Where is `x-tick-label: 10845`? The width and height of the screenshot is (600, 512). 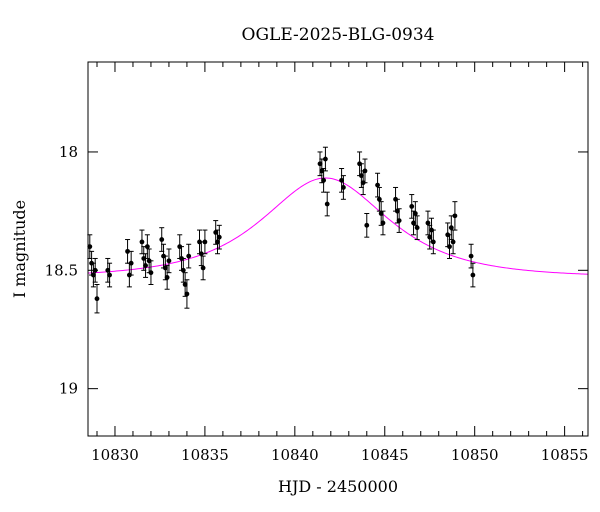 x-tick-label: 10845 is located at coordinates (385, 455).